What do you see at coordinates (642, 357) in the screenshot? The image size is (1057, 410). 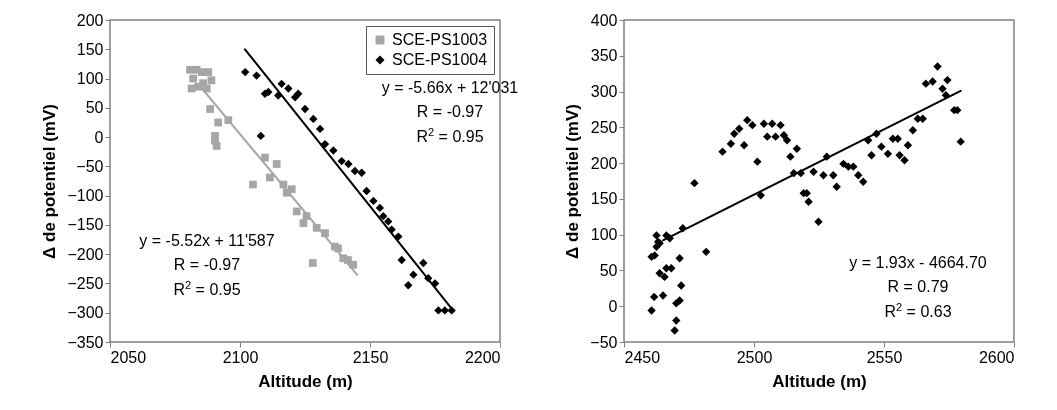 I see `x-tick-label: 2450` at bounding box center [642, 357].